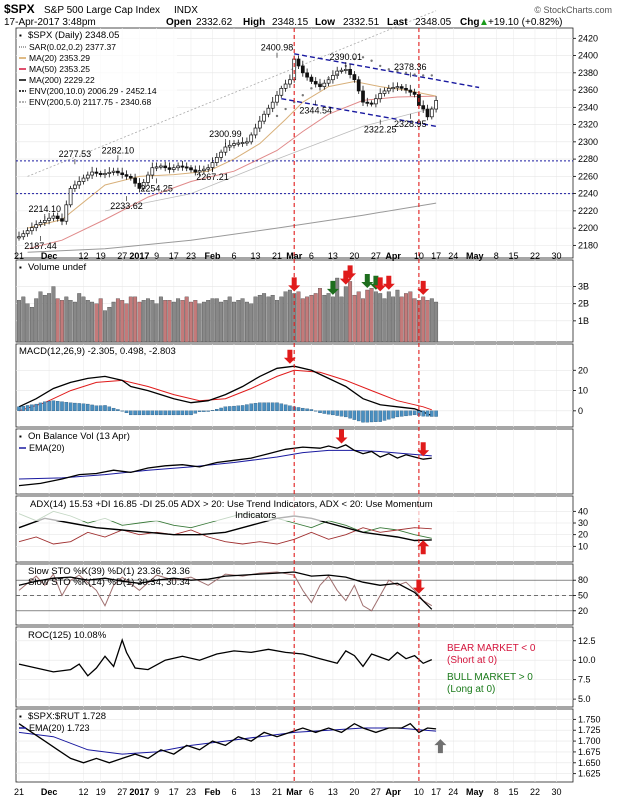  What do you see at coordinates (471, 689) in the screenshot?
I see `roc-note: (Long at 0)` at bounding box center [471, 689].